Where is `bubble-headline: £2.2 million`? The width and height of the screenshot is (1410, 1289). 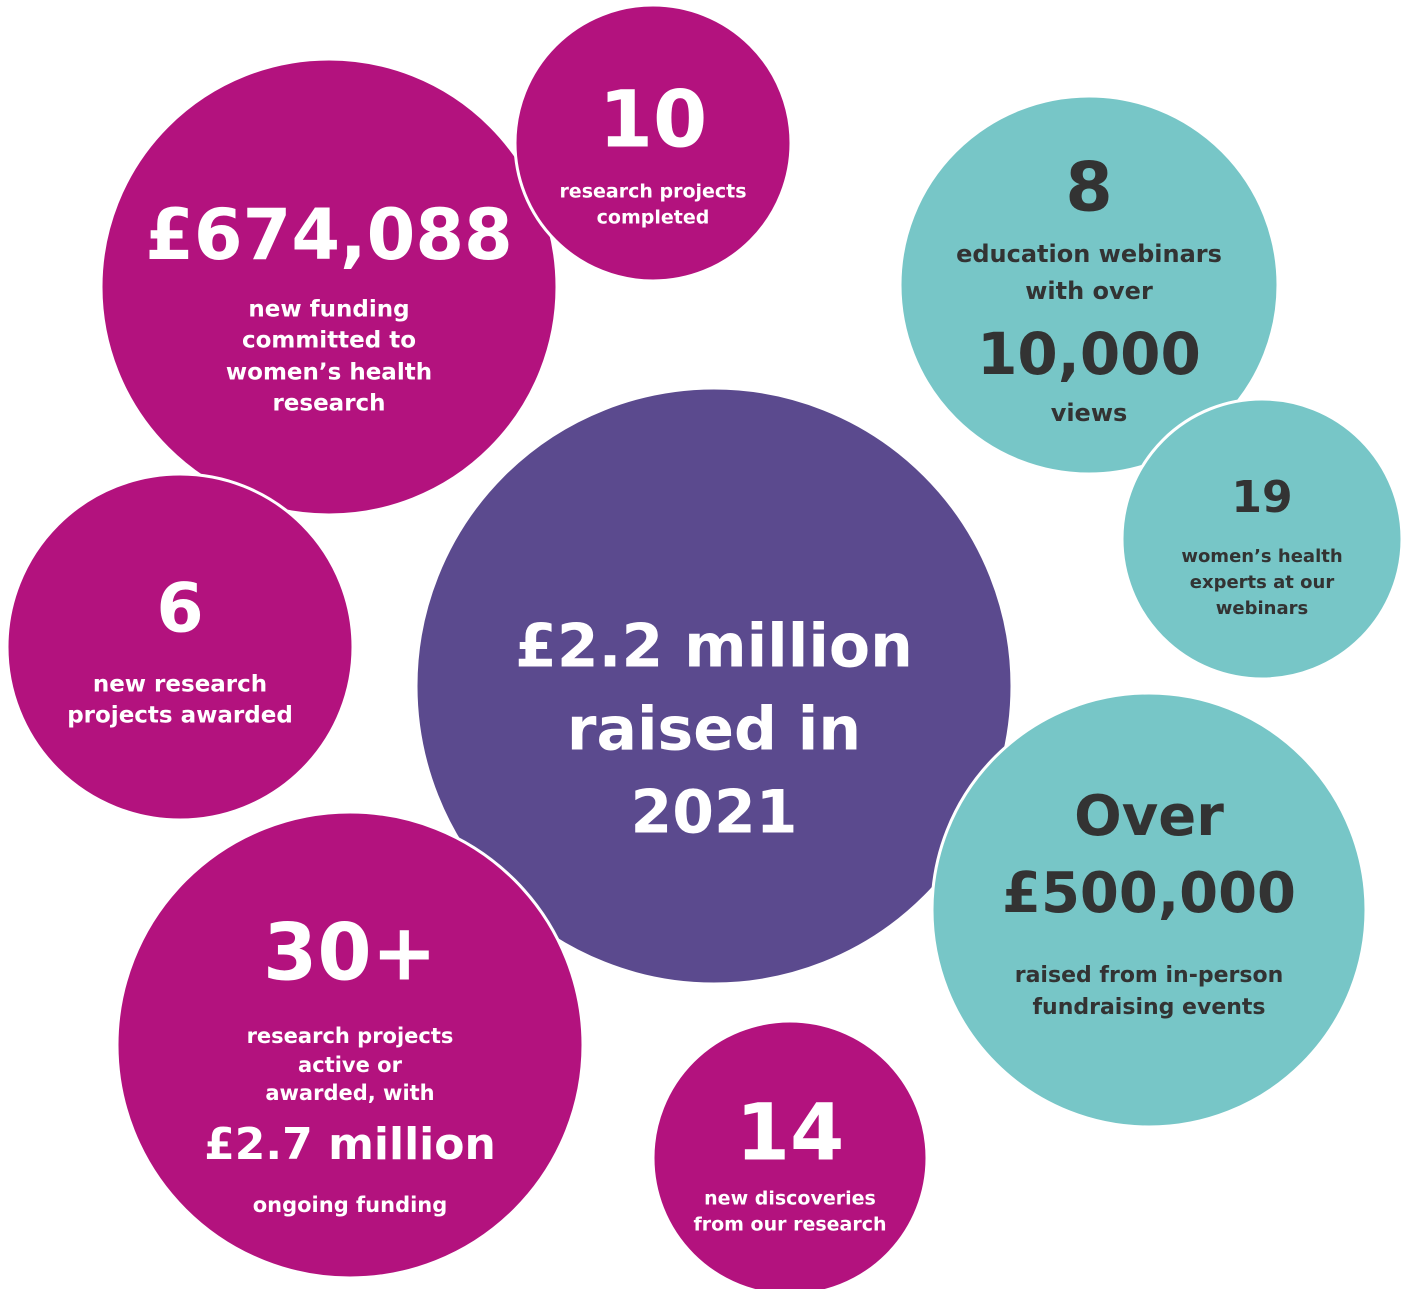
bubble-headline: £2.2 million is located at coordinates (714, 647).